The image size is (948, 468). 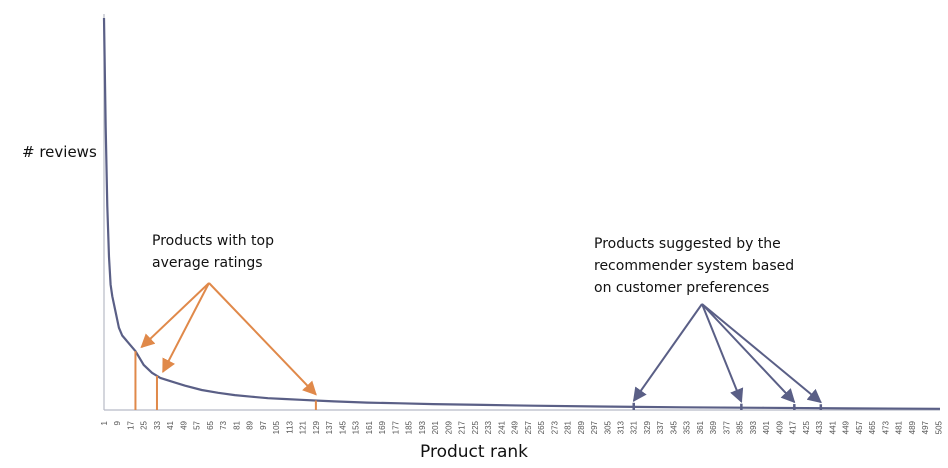 I want to click on x-tick-label: 409, so click(x=779, y=427).